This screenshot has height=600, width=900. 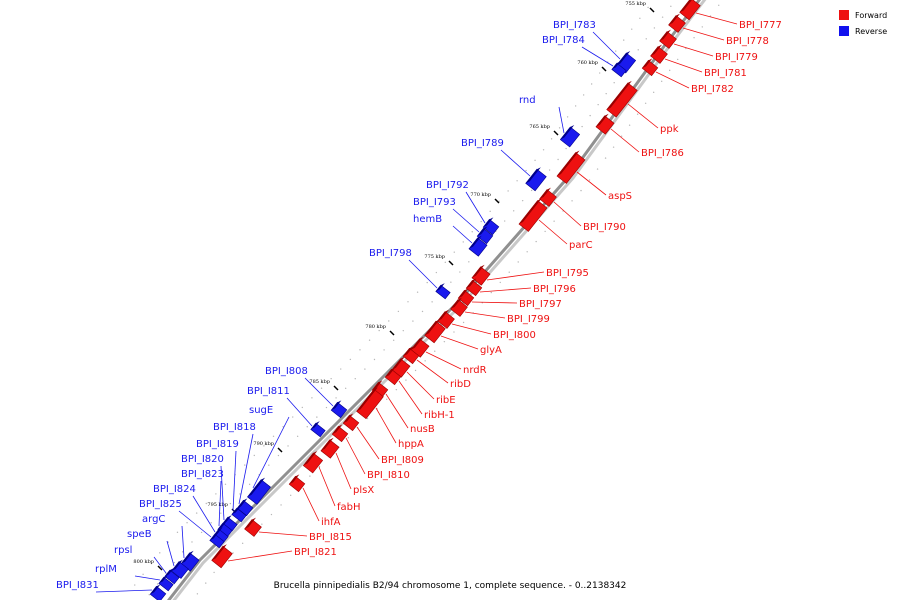 I want to click on forward-gene-label: aspS, so click(x=620, y=196).